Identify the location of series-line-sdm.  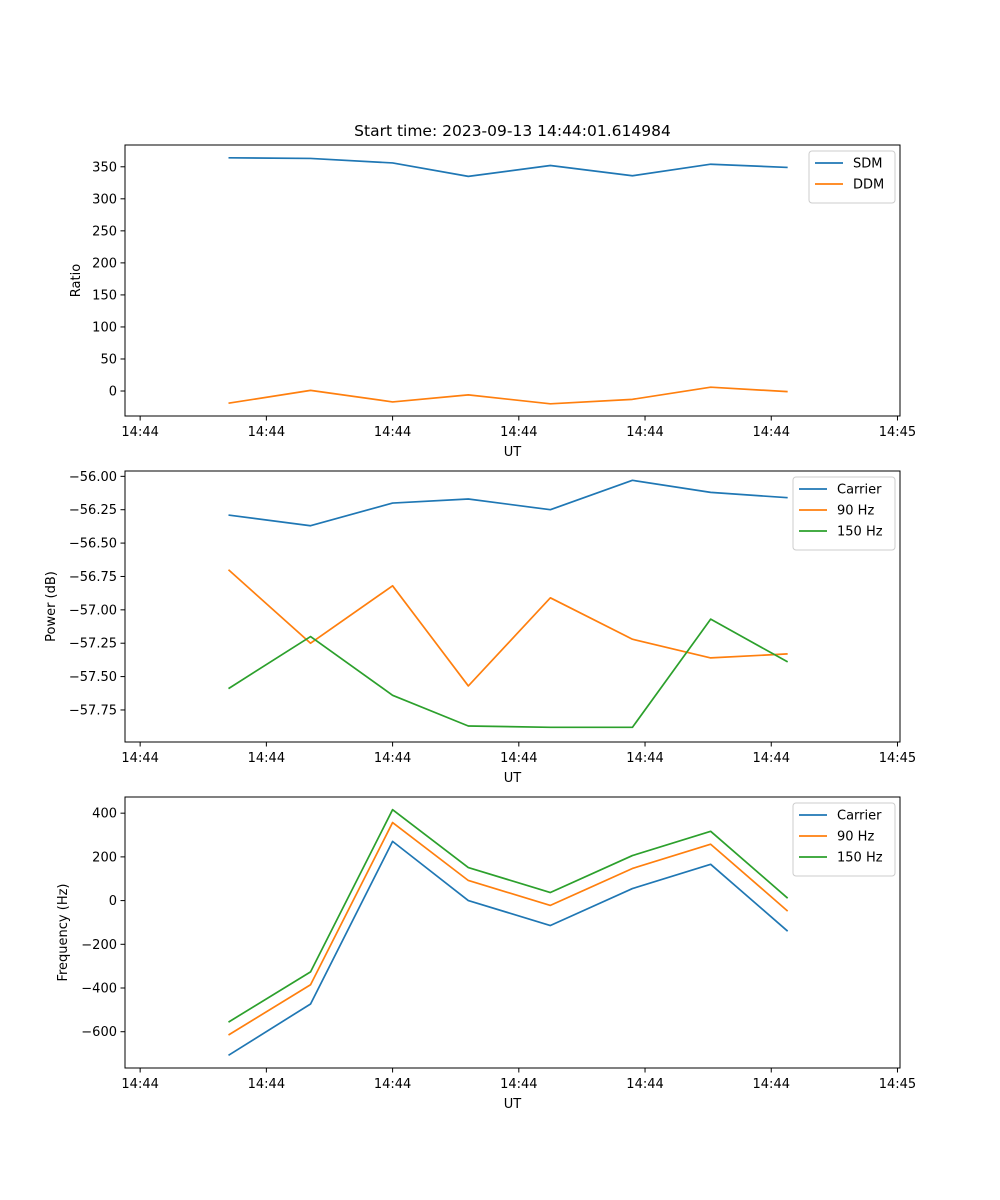
(508, 167).